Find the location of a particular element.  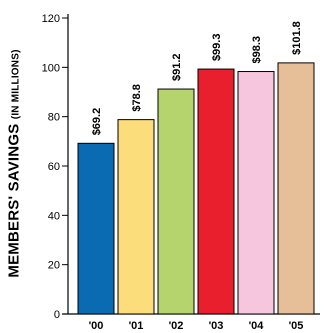

y-tick-label: 20 is located at coordinates (54, 266).